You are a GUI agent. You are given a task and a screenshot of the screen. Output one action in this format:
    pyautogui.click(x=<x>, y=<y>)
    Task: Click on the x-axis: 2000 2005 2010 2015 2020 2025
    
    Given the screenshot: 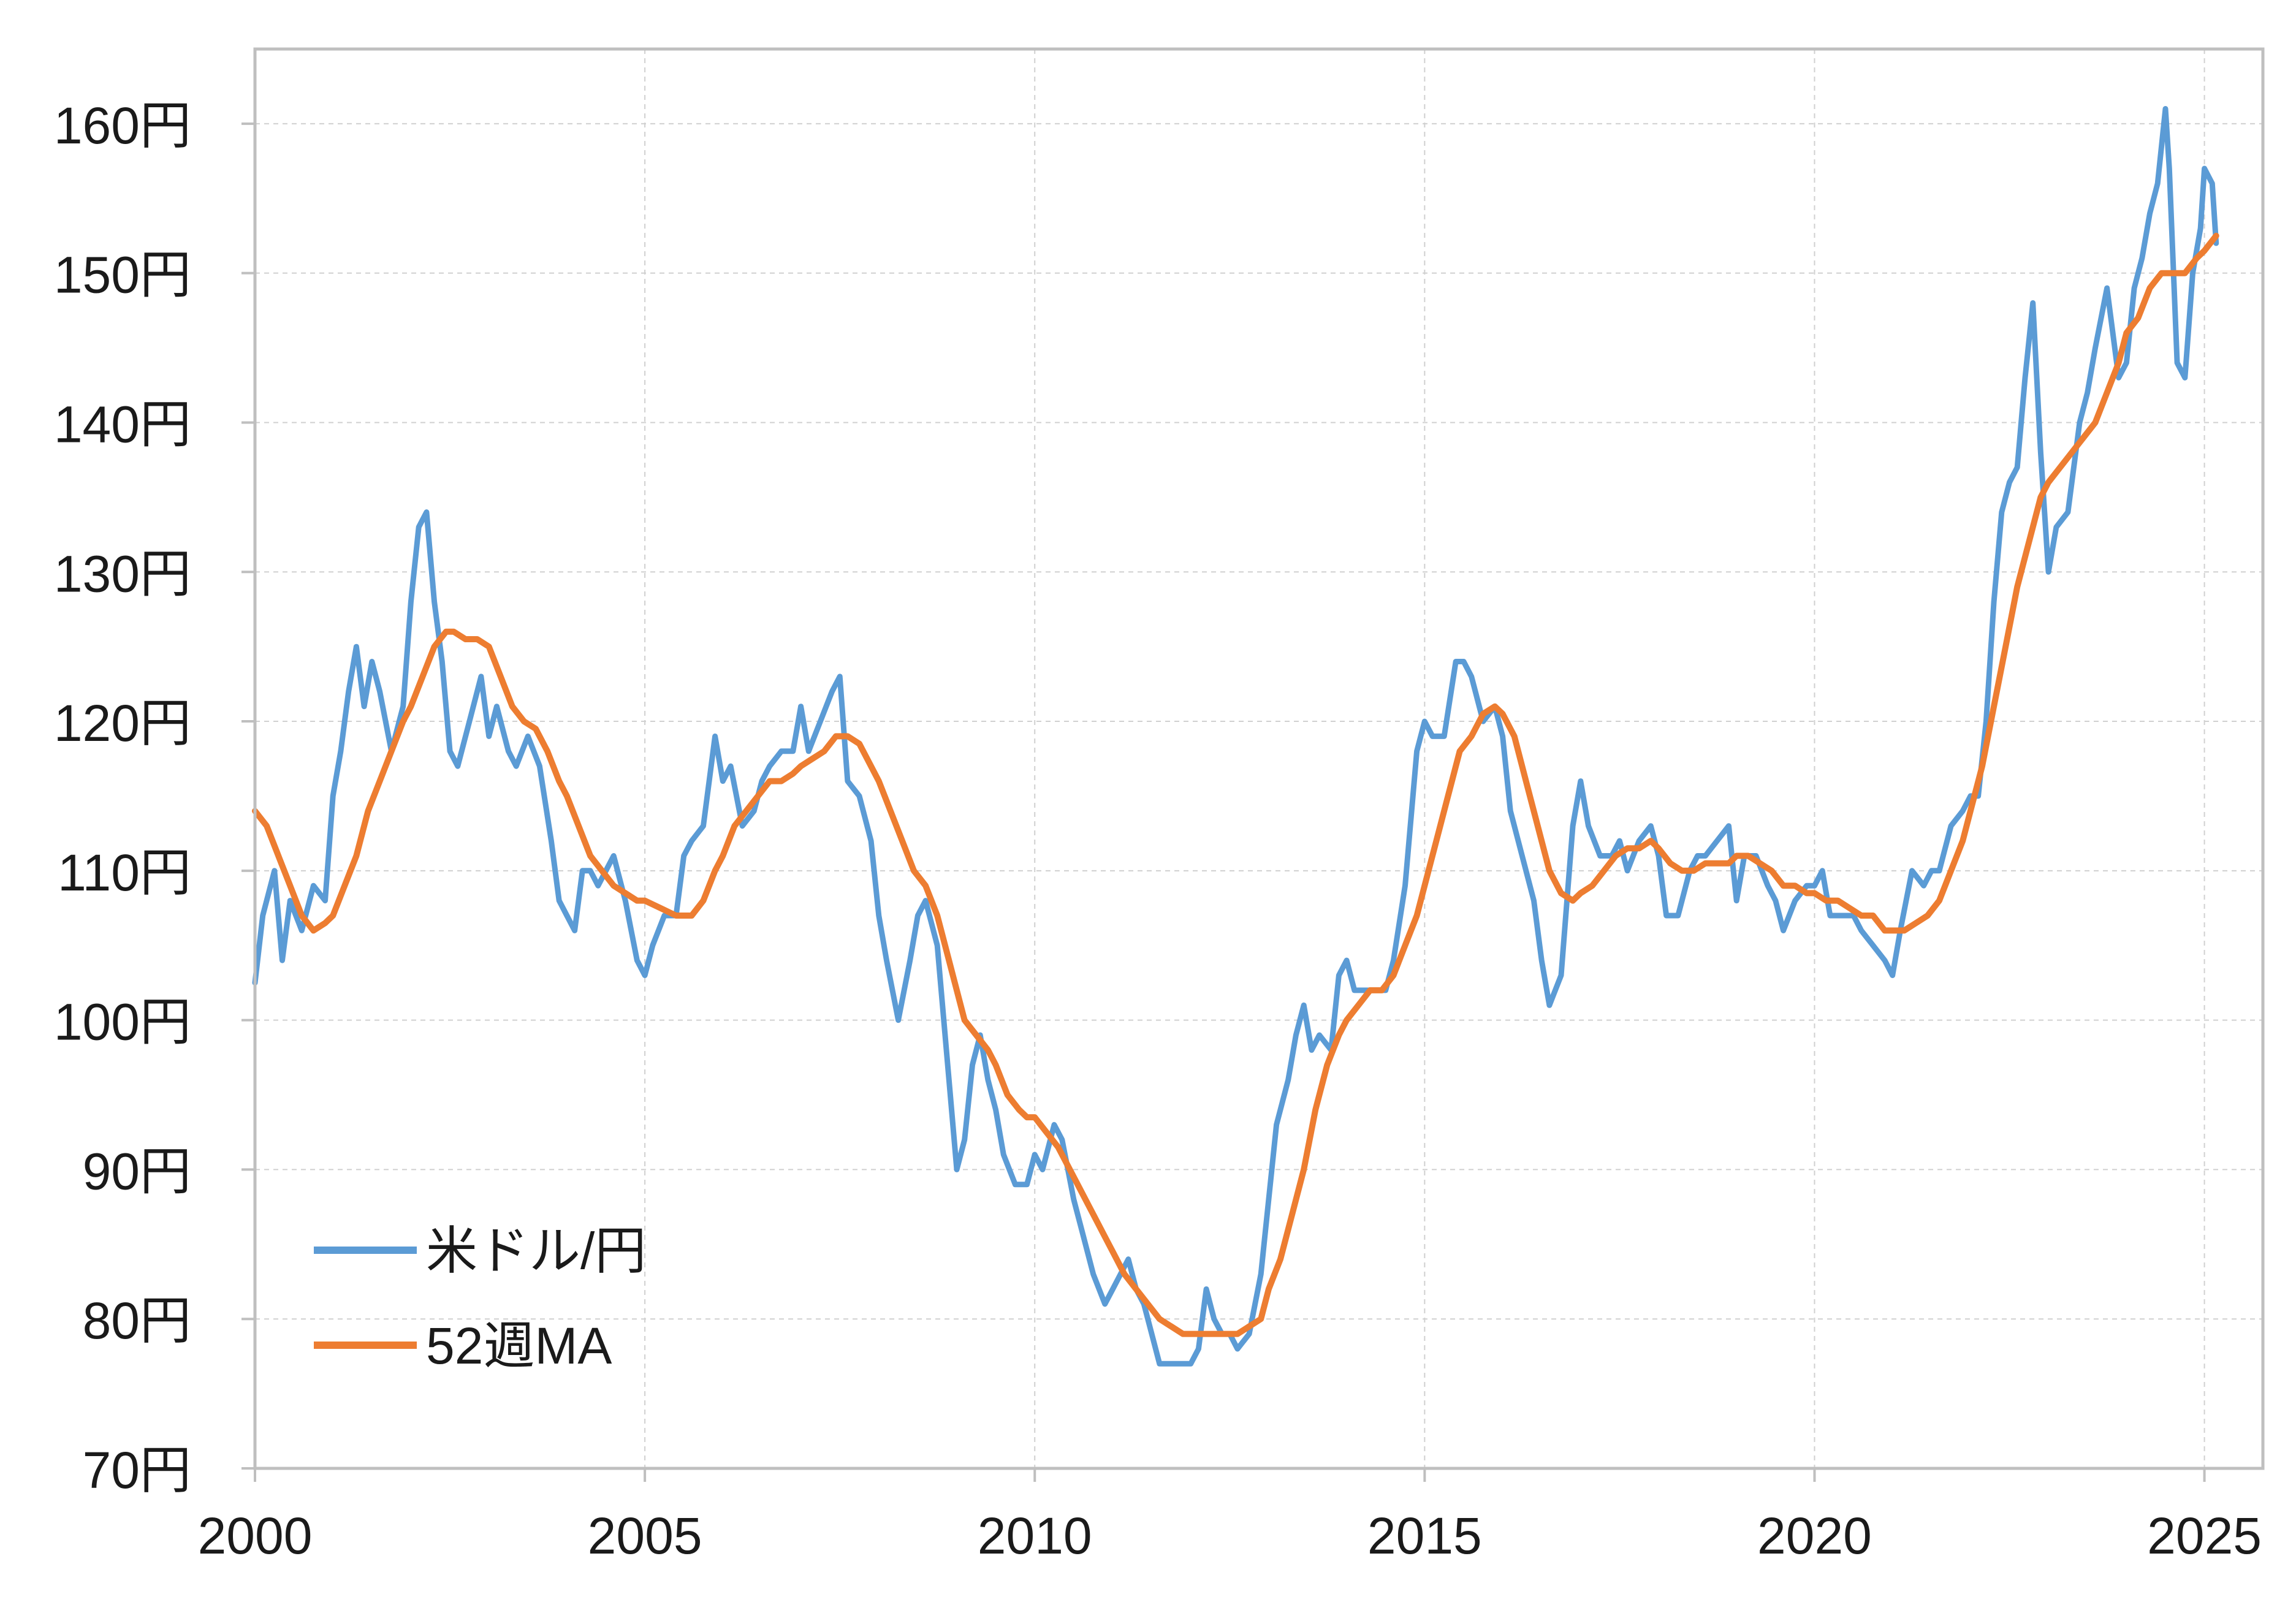 What is the action you would take?
    pyautogui.click(x=1230, y=1517)
    